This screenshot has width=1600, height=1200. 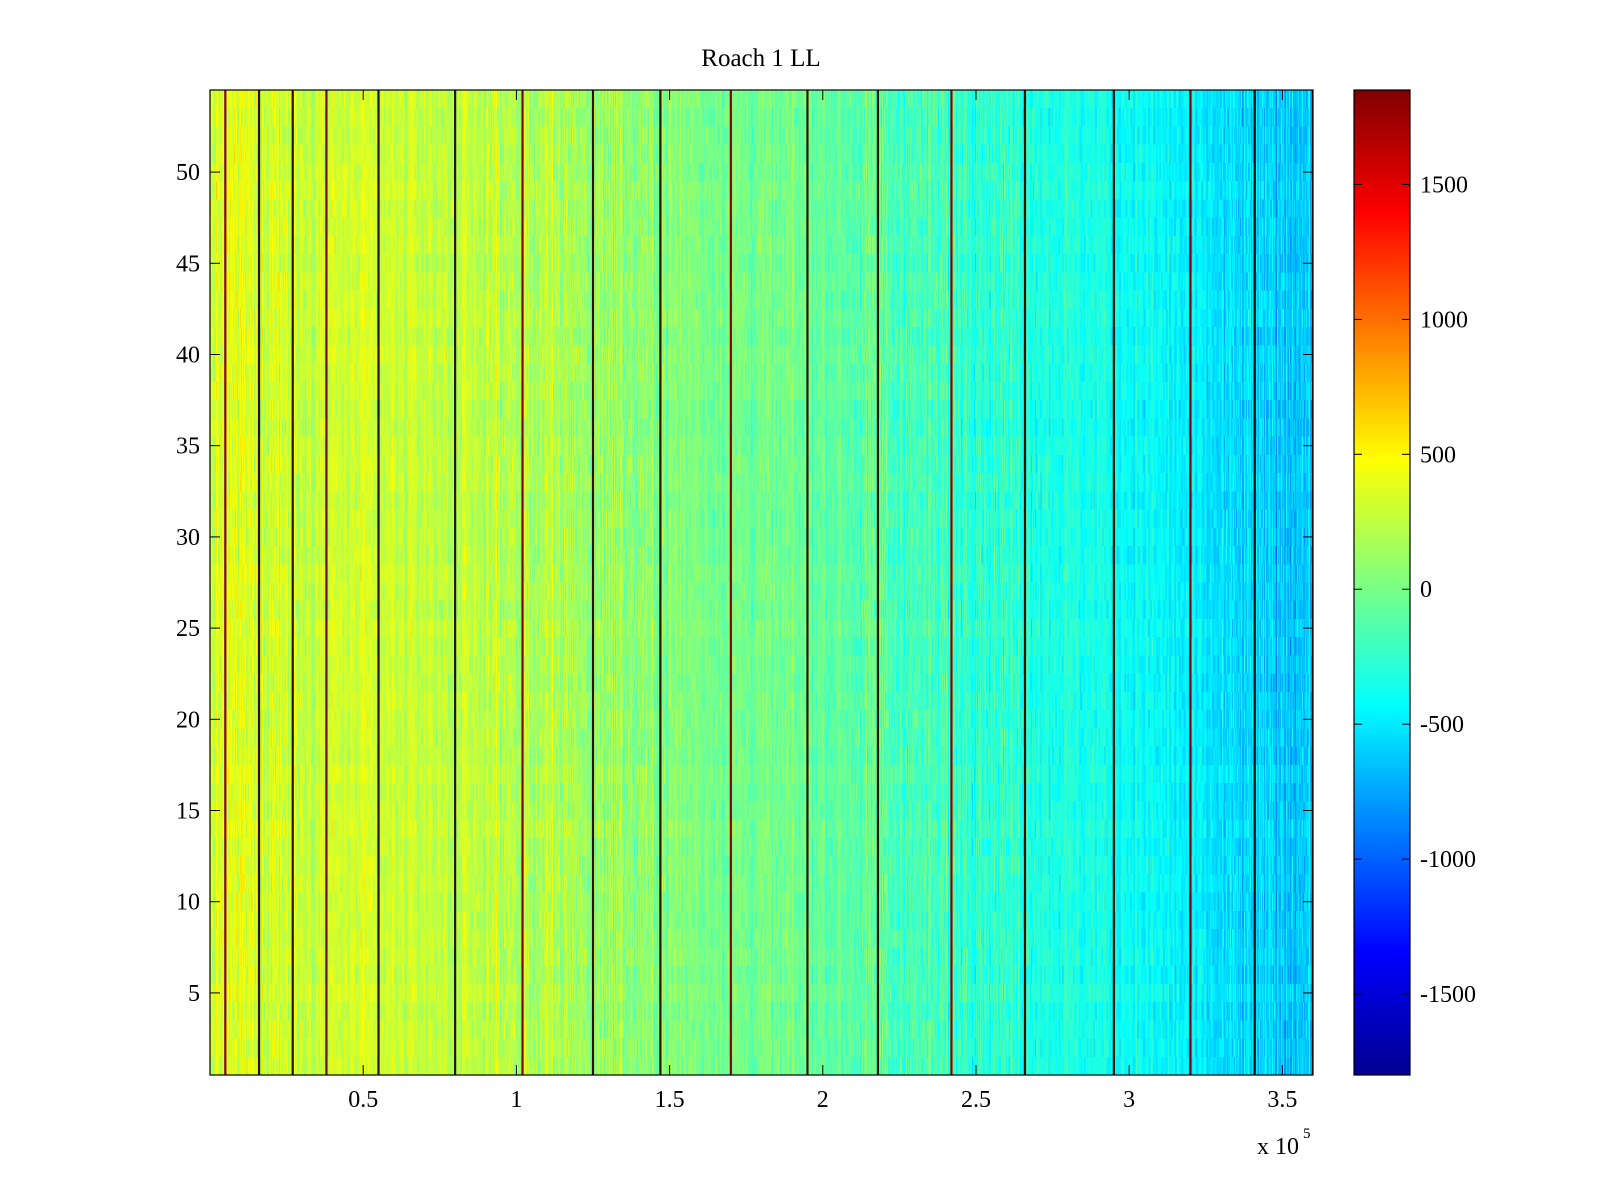 I want to click on colorbar-tick-label: -1500, so click(x=1448, y=995).